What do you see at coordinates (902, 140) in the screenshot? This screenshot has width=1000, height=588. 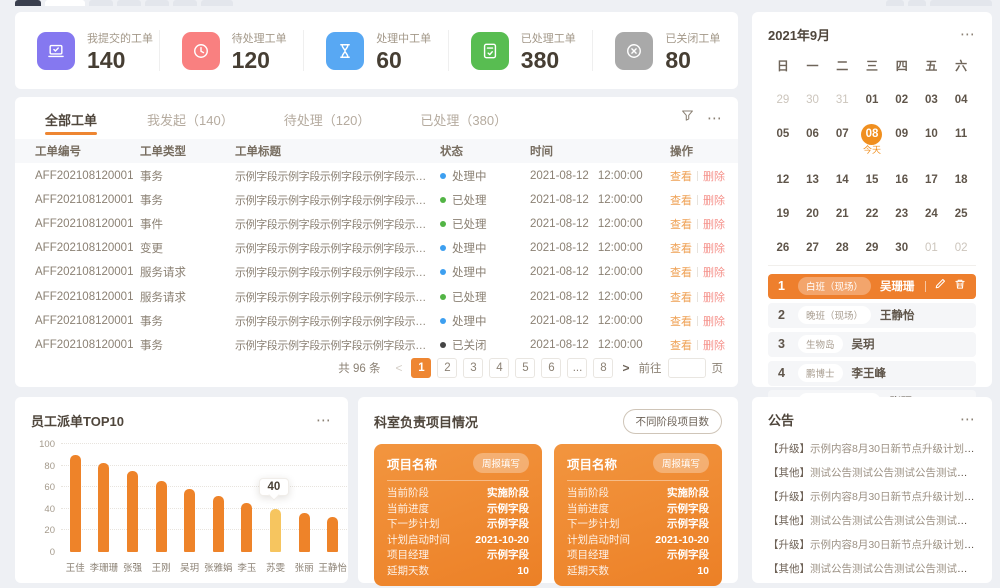 I see `calendar-day: 09` at bounding box center [902, 140].